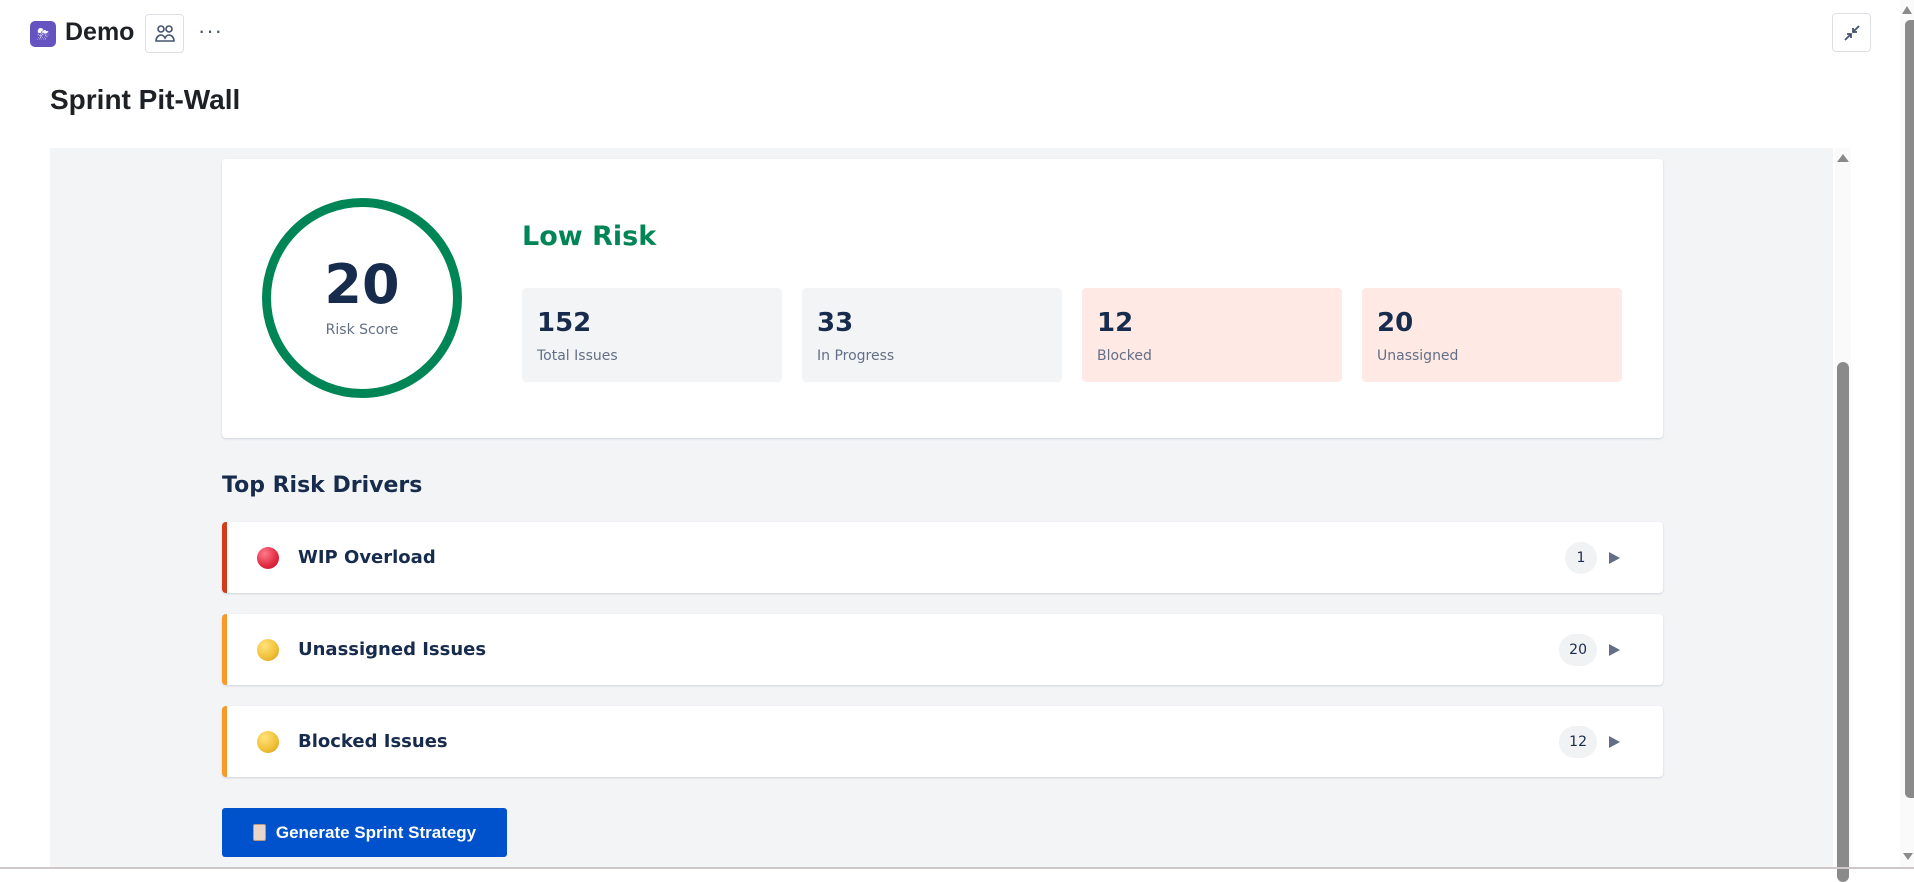 The height and width of the screenshot is (882, 1914). I want to click on driver-label: Blocked Issues, so click(373, 741).